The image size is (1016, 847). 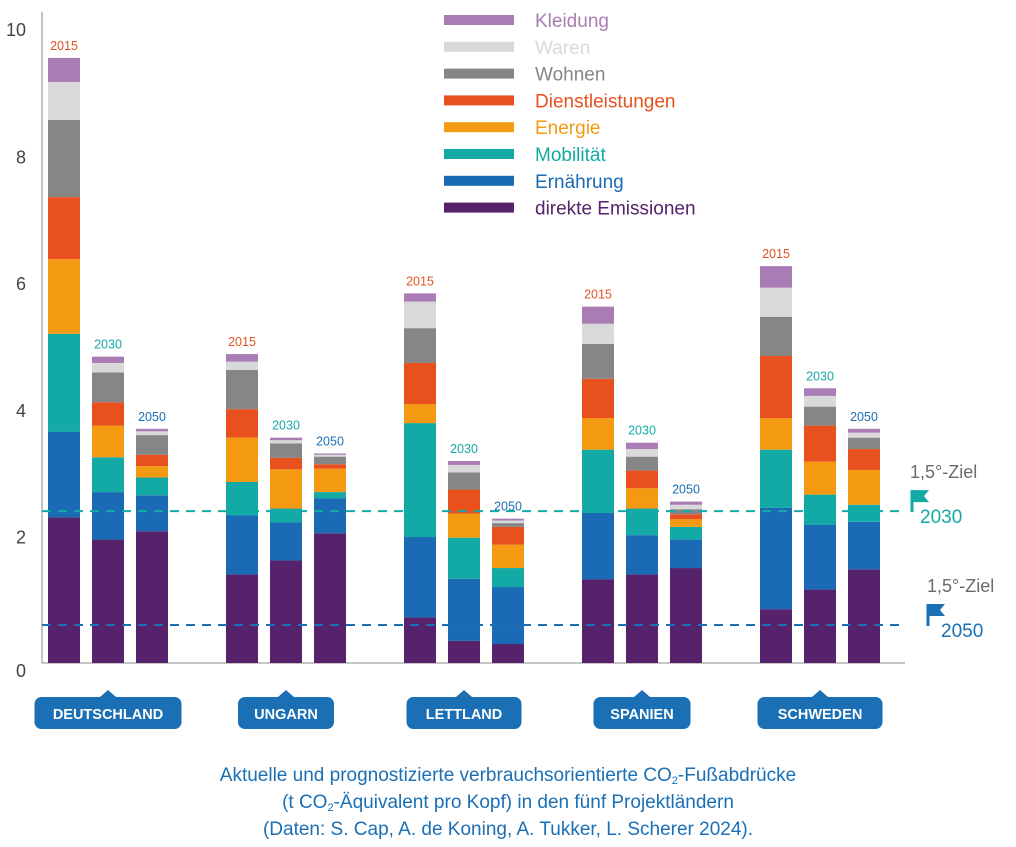 What do you see at coordinates (420, 297) in the screenshot?
I see `bar-segment-lettland-2015-kleidung` at bounding box center [420, 297].